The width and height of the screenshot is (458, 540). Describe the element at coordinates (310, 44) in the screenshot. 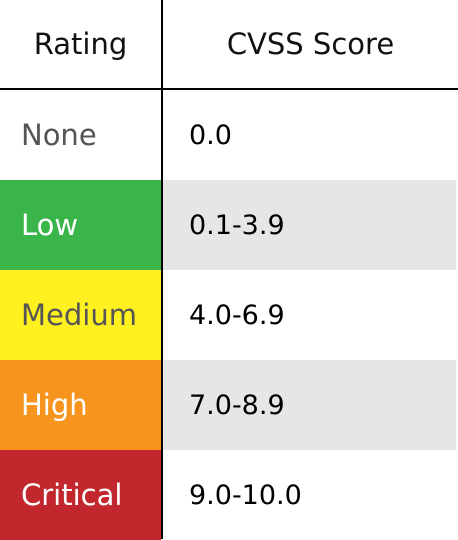

I see `cvss-score-column-header: CVSS Score` at that location.